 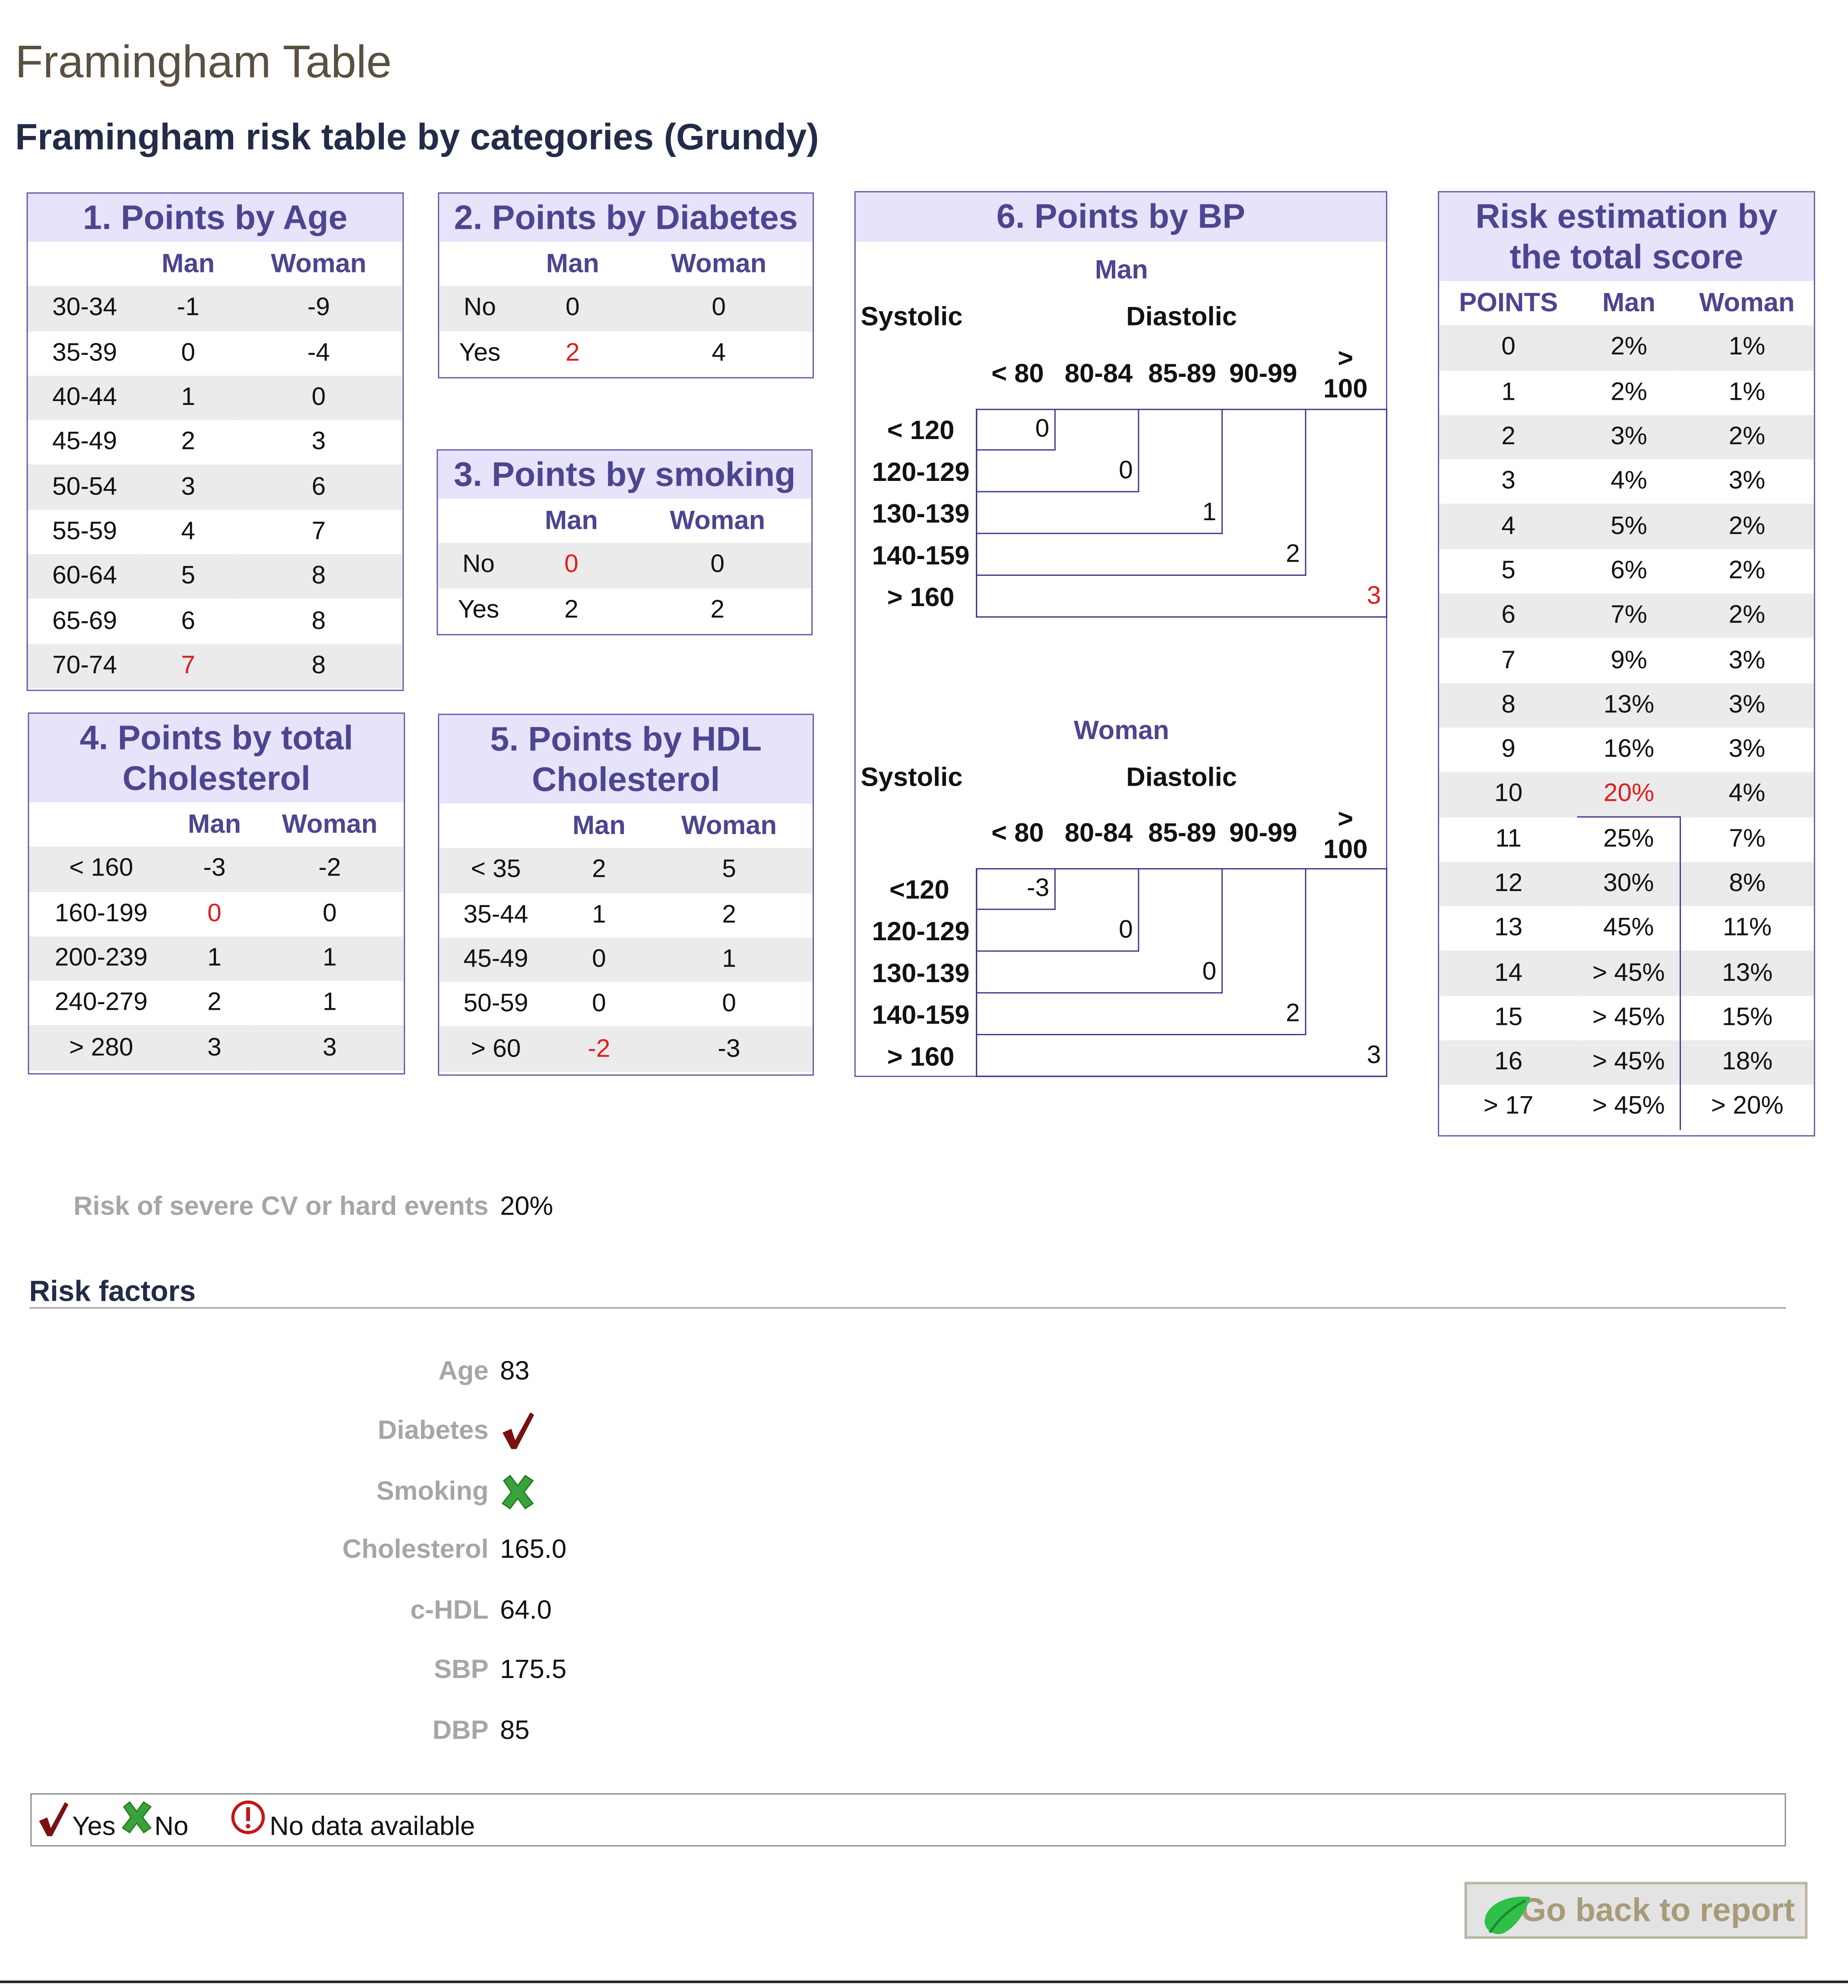 What do you see at coordinates (1636, 1910) in the screenshot?
I see `go-back-button: Go back to report` at bounding box center [1636, 1910].